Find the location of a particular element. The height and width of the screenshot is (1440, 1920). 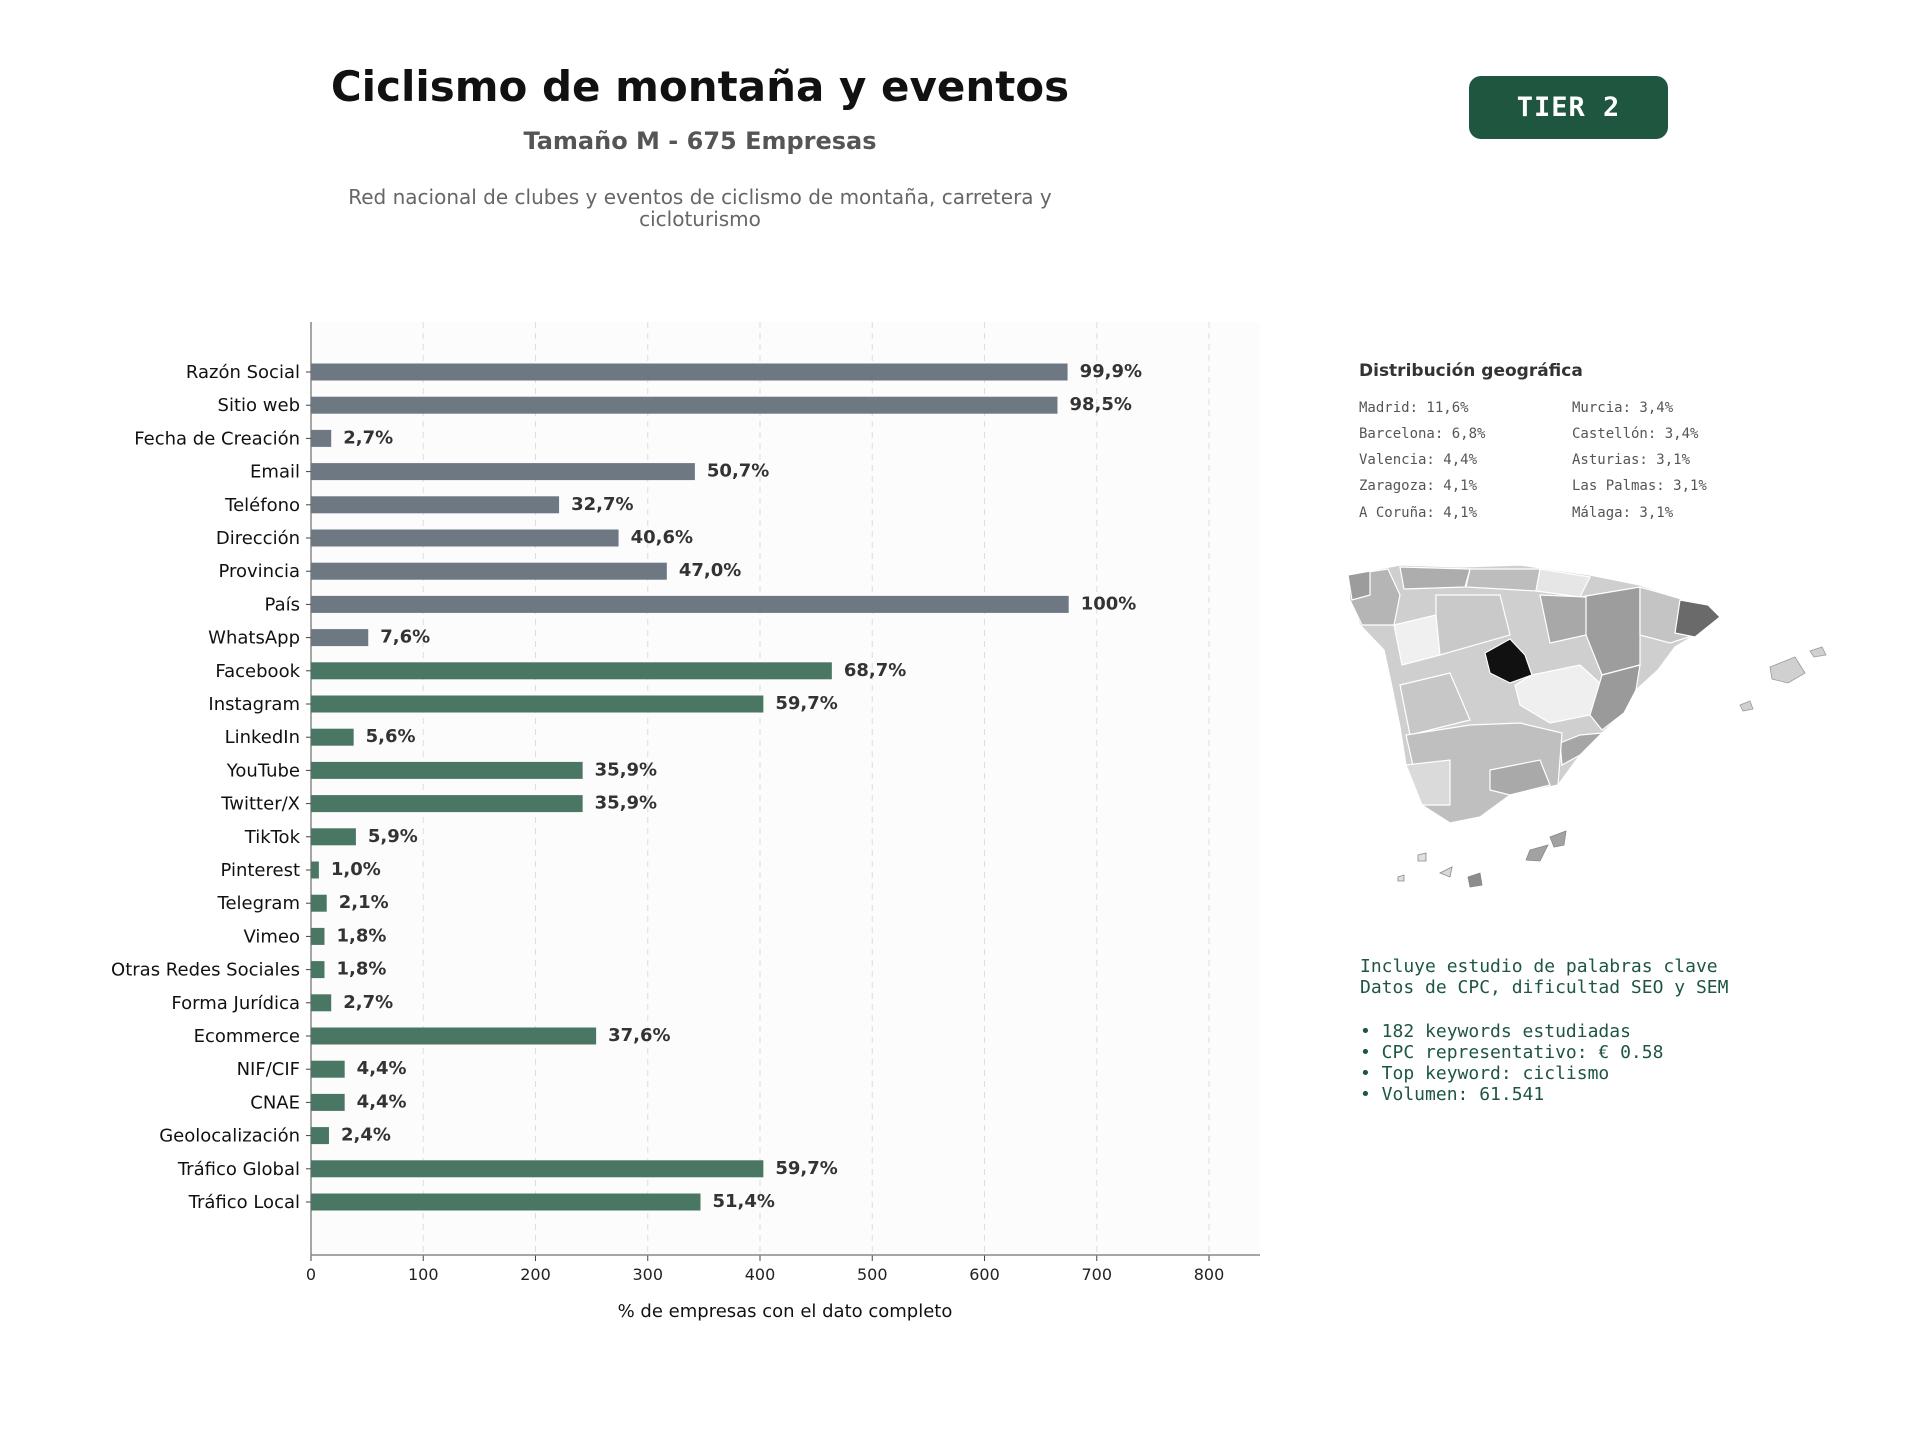

x-tick-label: 200 is located at coordinates (535, 1274).